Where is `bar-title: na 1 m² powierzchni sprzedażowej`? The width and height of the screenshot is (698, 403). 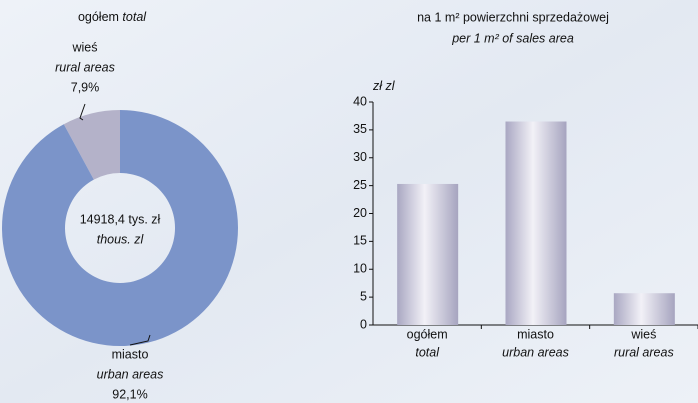
bar-title: na 1 m² powierzchni sprzedażowej is located at coordinates (513, 17).